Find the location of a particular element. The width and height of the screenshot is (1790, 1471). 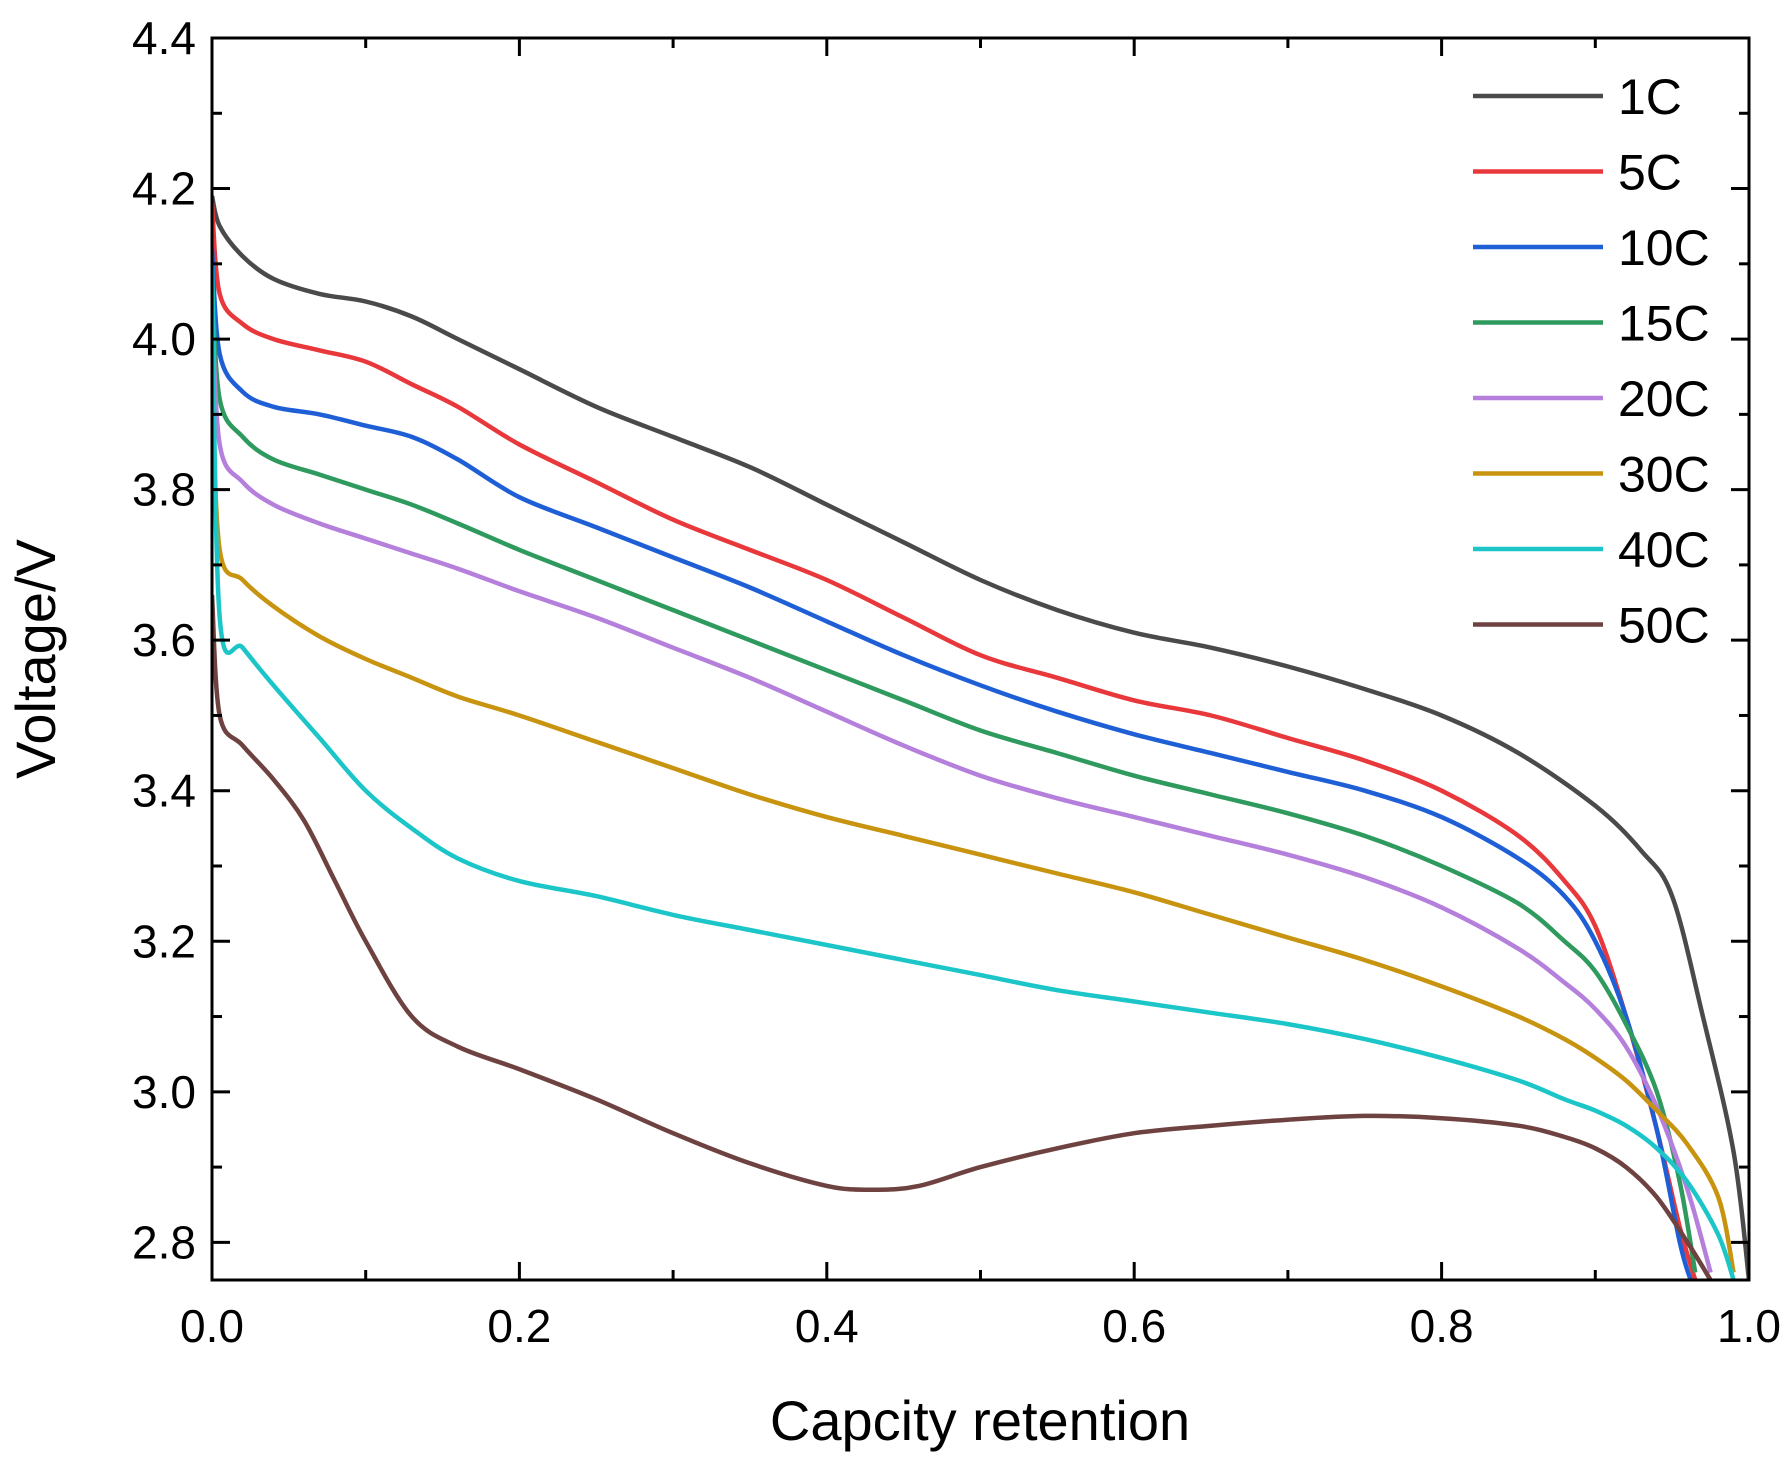

y-tick-label: 3.4 is located at coordinates (164, 791).